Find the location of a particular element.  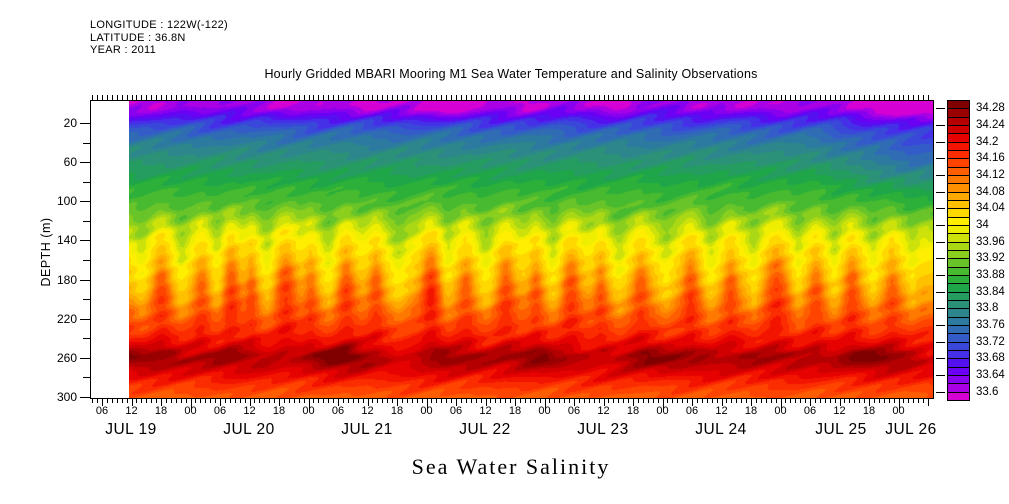

hour-tick-label: 00 is located at coordinates (544, 411).